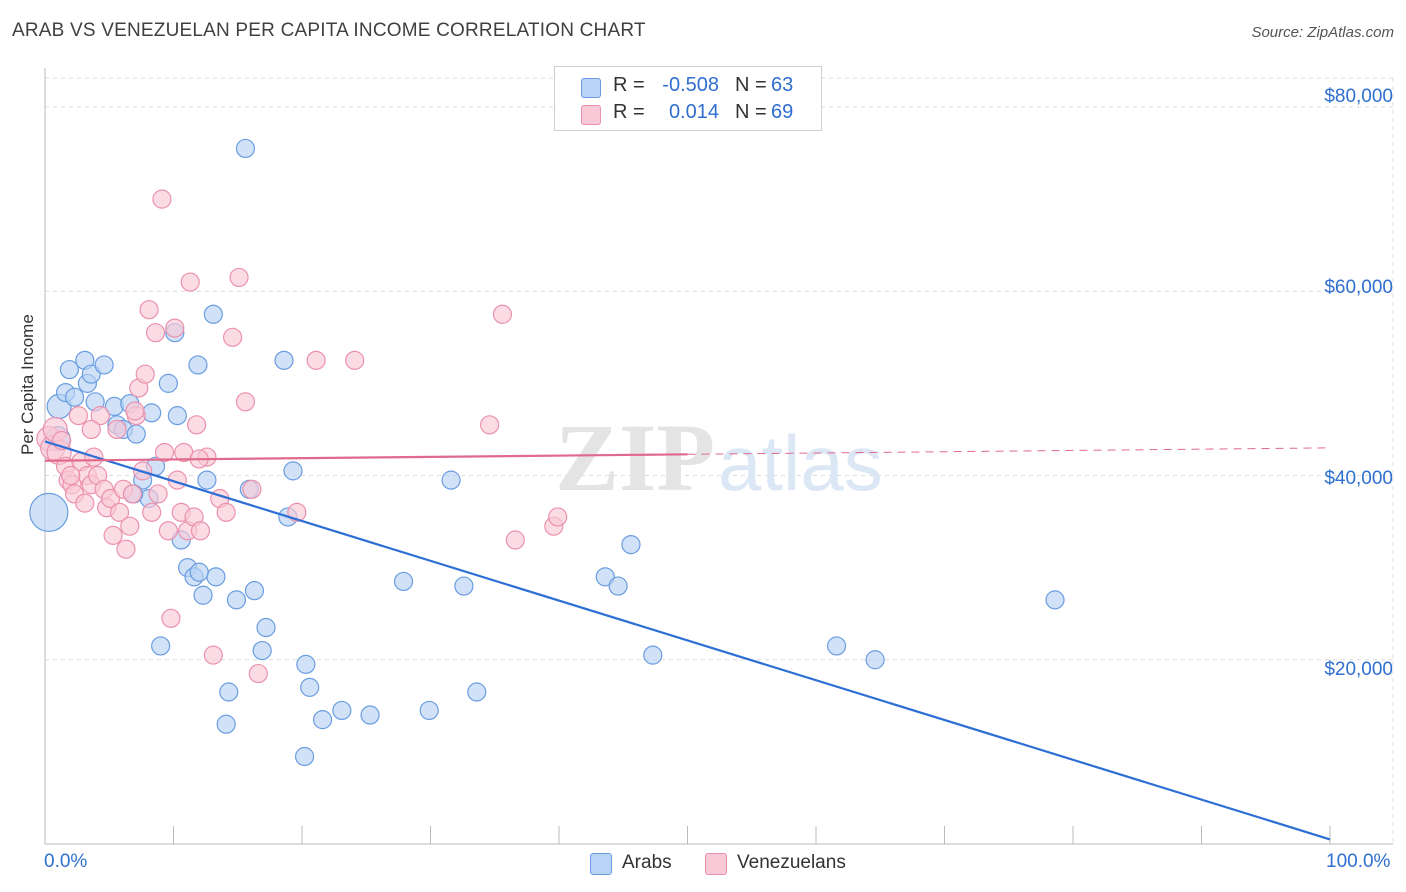 This screenshot has height=892, width=1406. What do you see at coordinates (1358, 478) in the screenshot?
I see `y-tick-label-40000: $40,000` at bounding box center [1358, 478].